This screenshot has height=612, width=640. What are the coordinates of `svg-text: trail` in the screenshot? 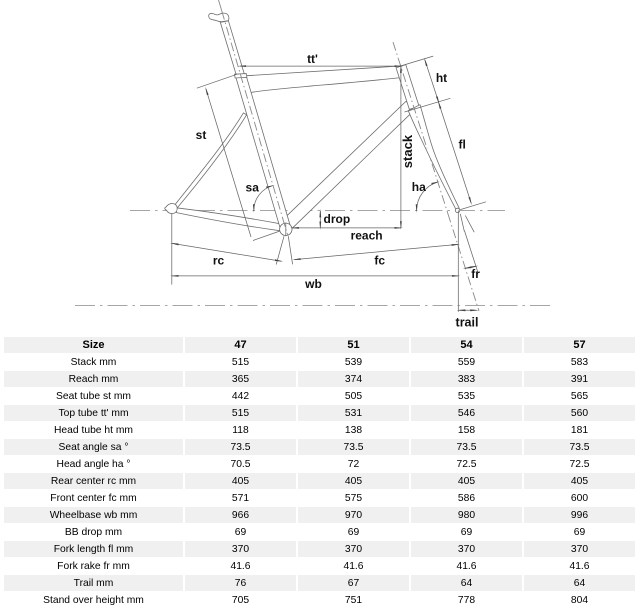 It's located at (467, 322).